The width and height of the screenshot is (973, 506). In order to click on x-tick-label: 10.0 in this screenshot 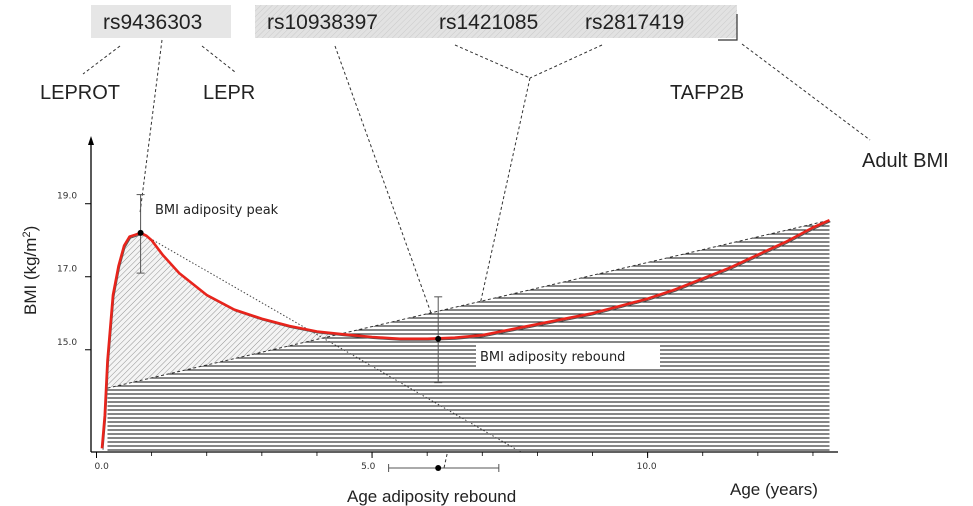, I will do `click(647, 467)`.